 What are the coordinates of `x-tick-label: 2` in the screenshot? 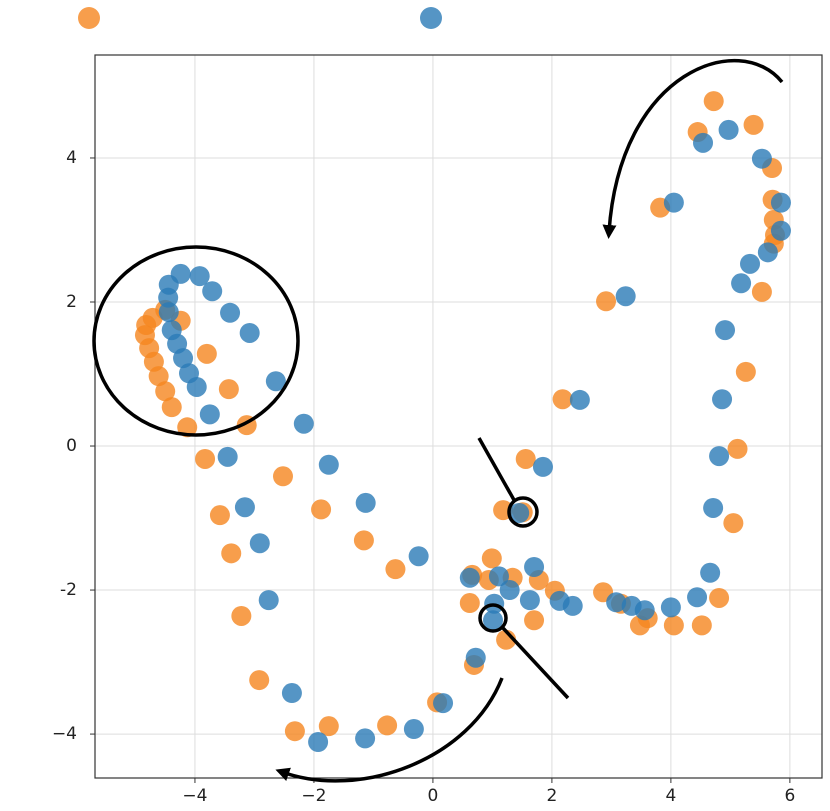 It's located at (551, 796).